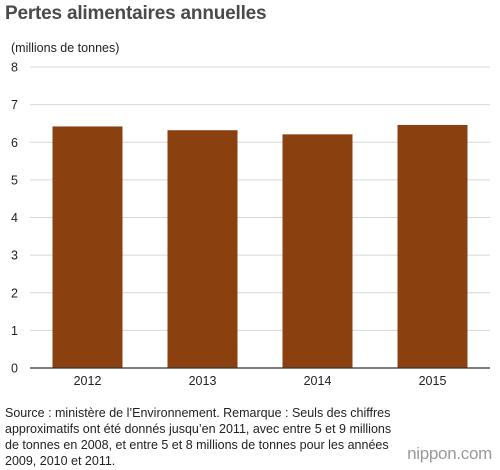  I want to click on x-tick-label: 2015, so click(433, 381).